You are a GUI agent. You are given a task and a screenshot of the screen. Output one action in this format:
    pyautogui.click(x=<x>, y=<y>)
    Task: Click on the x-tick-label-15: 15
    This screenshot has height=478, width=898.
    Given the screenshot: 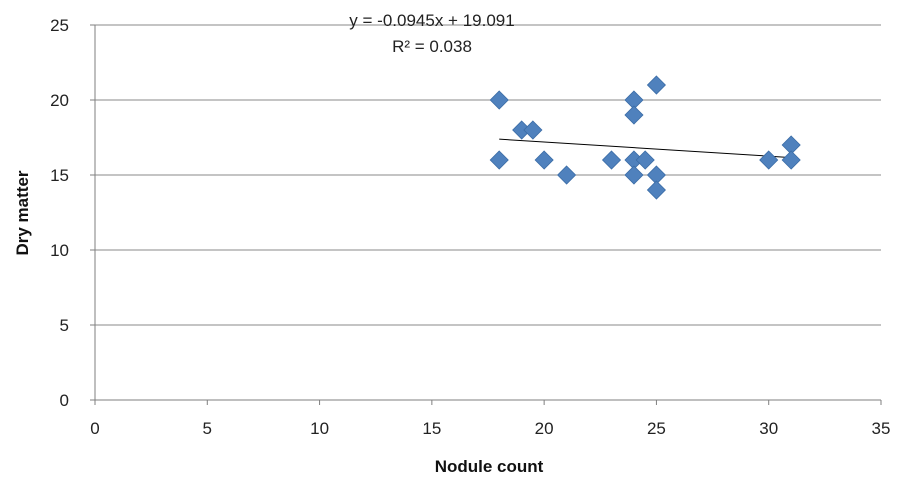 What is the action you would take?
    pyautogui.click(x=431, y=428)
    